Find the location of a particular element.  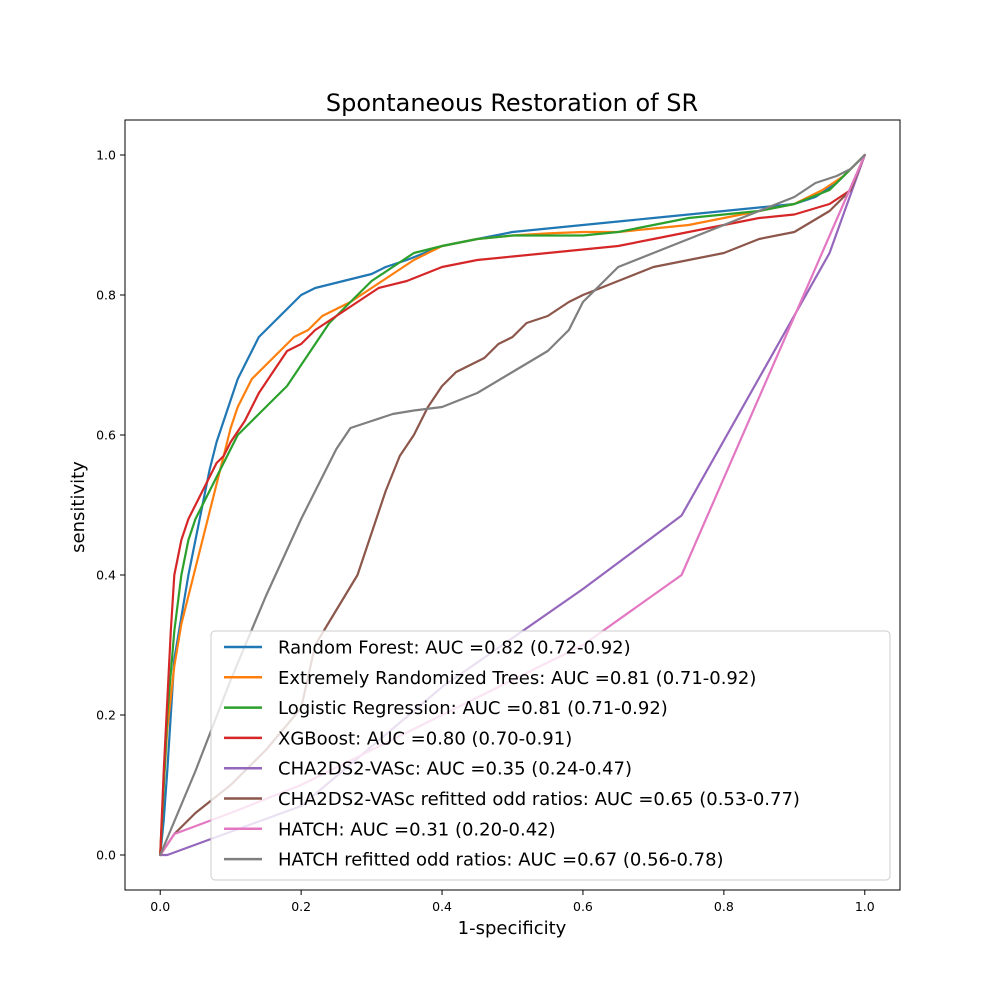

x-tick-label: 1.0 is located at coordinates (865, 906).